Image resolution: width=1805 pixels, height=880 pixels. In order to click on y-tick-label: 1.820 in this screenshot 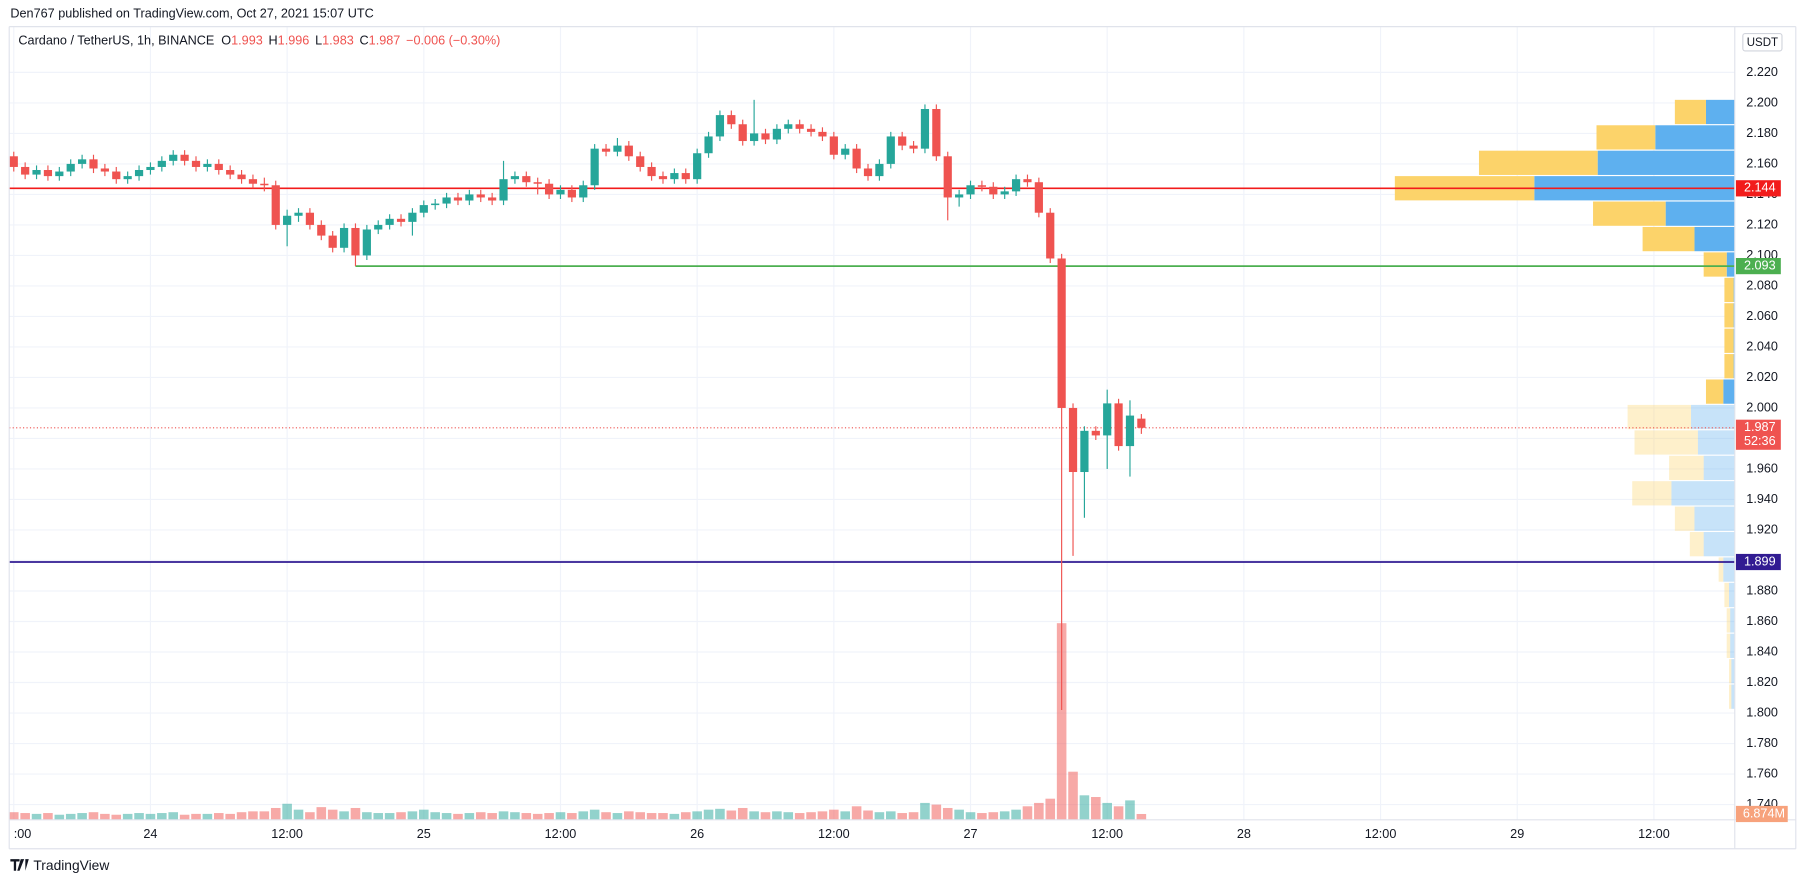, I will do `click(1762, 682)`.